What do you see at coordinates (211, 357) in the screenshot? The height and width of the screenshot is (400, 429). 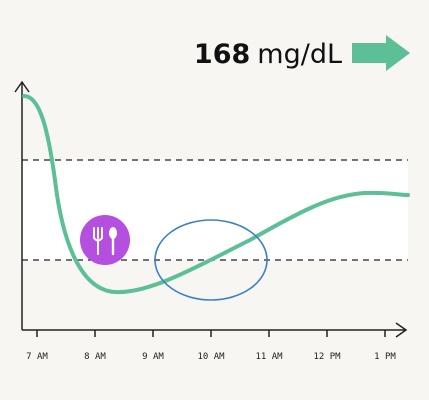 I see `time-label: 10 AM` at bounding box center [211, 357].